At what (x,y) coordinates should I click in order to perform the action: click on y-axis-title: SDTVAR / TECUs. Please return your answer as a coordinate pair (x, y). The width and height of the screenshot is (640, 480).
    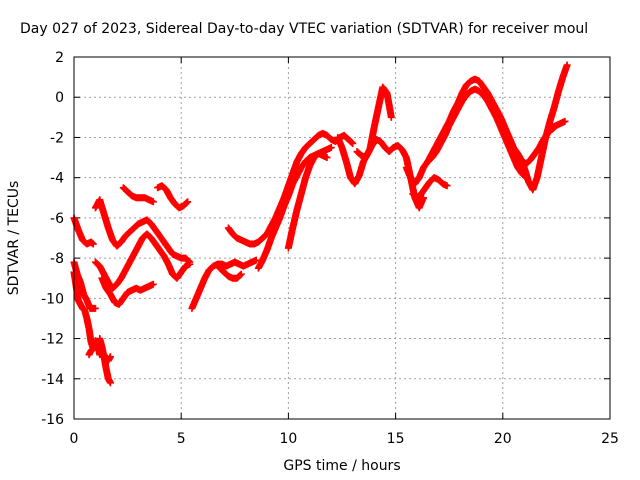
    Looking at the image, I should click on (14, 238).